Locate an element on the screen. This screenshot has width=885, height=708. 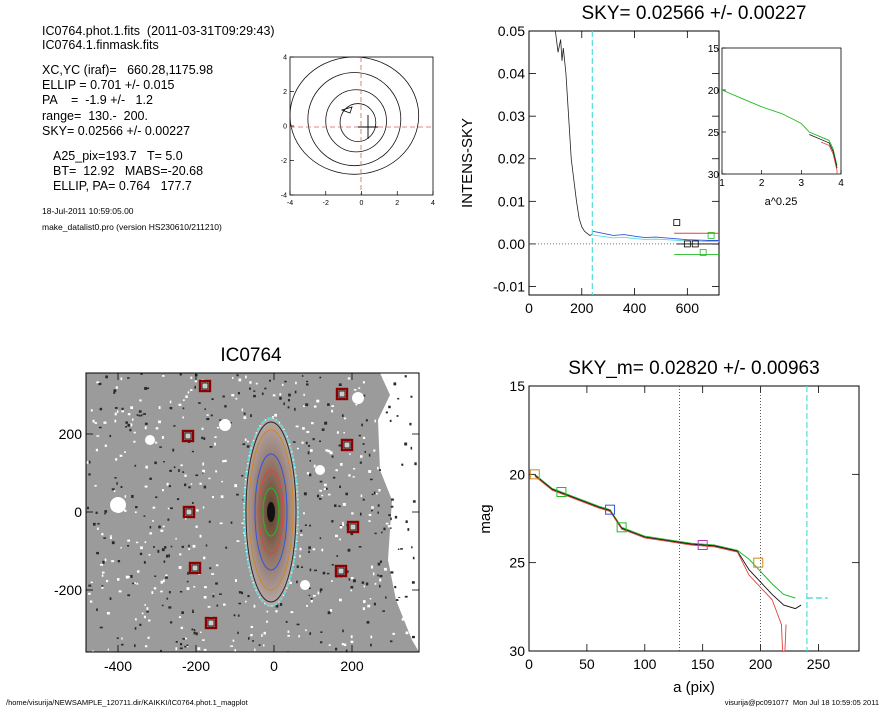
inset-xlabel: a^0.25 is located at coordinates (781, 202).